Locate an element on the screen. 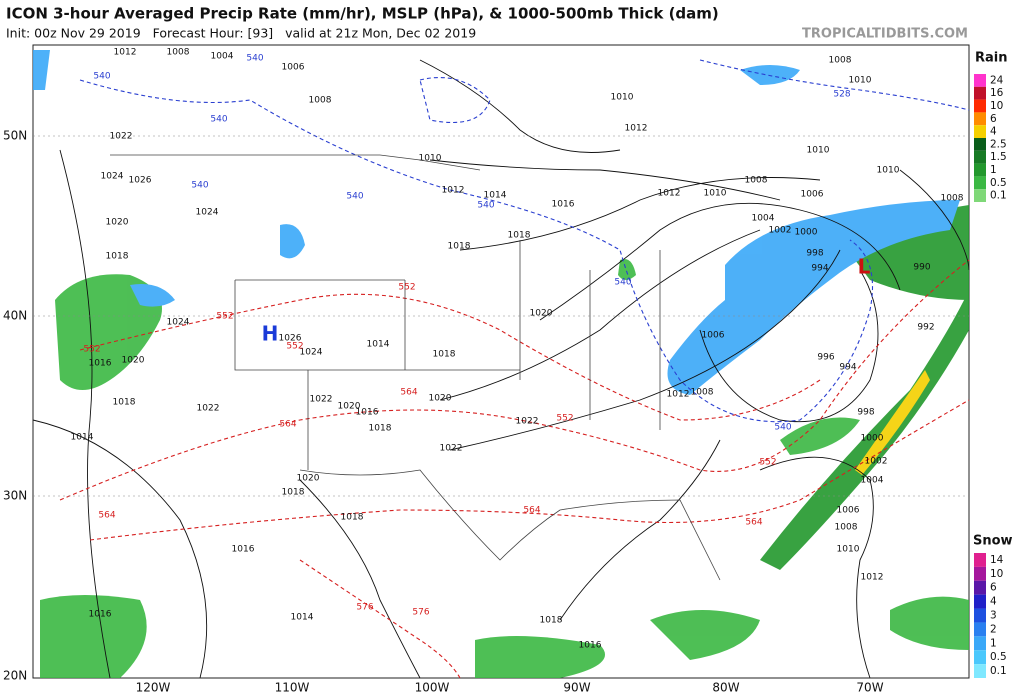 This screenshot has height=696, width=1024. pressure-center: H is located at coordinates (270, 334).